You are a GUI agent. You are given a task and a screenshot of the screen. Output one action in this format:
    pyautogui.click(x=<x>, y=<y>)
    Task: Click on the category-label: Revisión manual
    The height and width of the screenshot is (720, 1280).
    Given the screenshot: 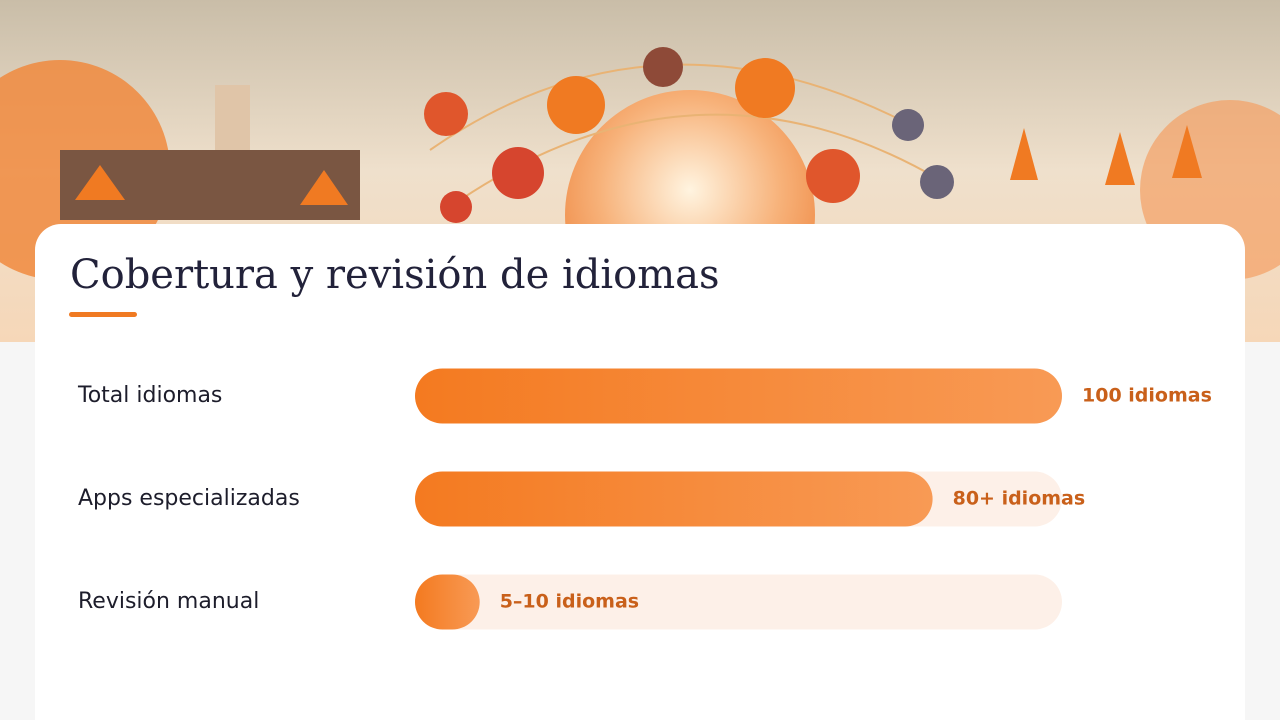 What is the action you would take?
    pyautogui.click(x=168, y=601)
    